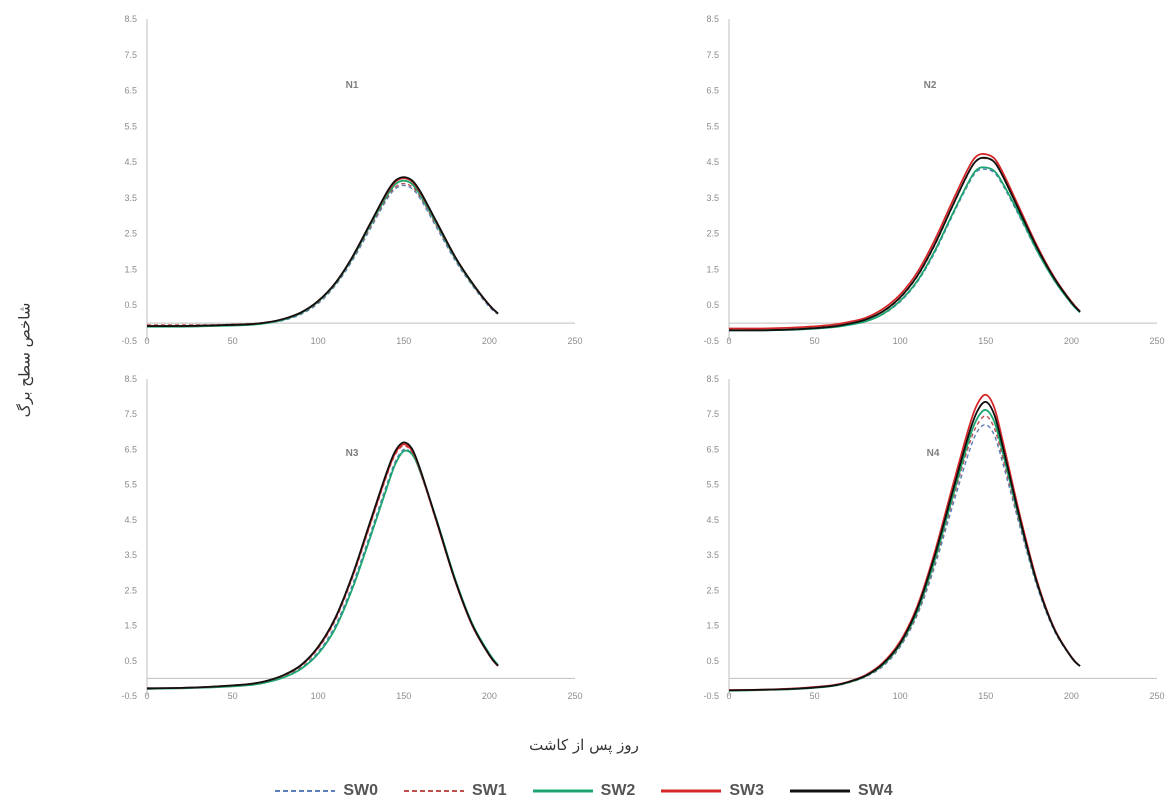  Describe the element at coordinates (352, 453) in the screenshot. I see `panel-title: N3` at that location.